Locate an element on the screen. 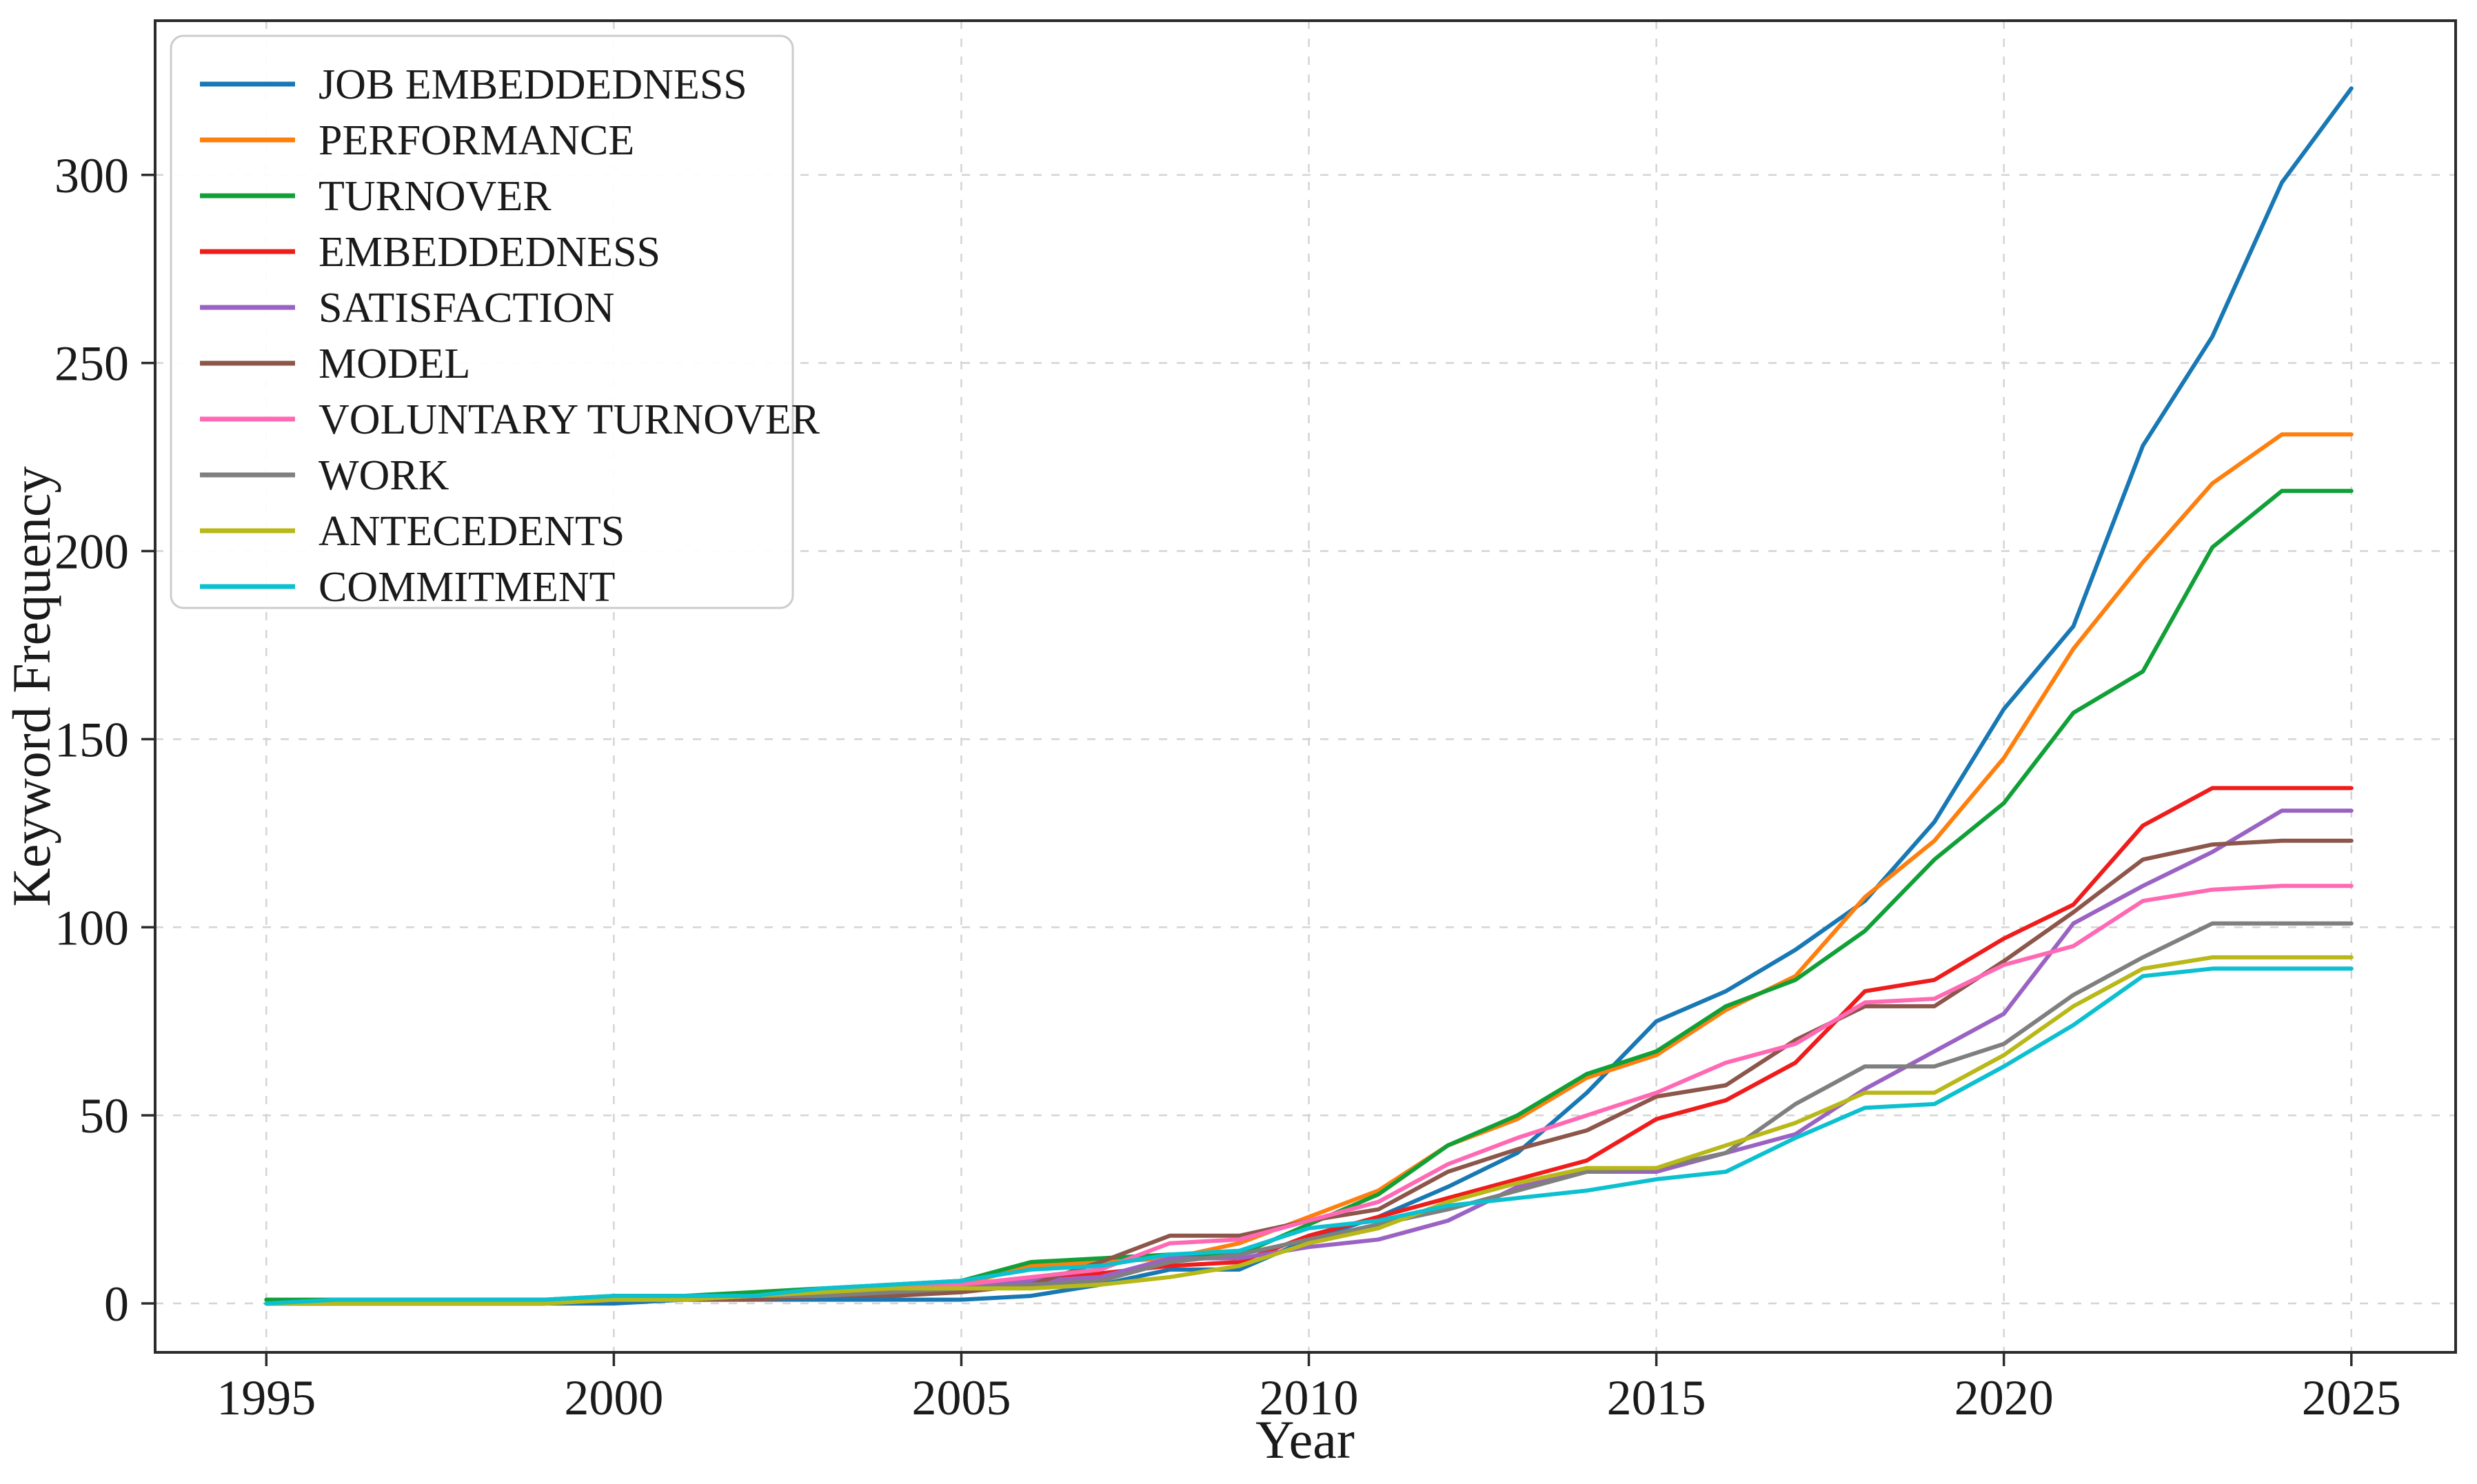 This screenshot has height=1484, width=2477. legend-item-label: EMBEDDEDNESS is located at coordinates (489, 252).